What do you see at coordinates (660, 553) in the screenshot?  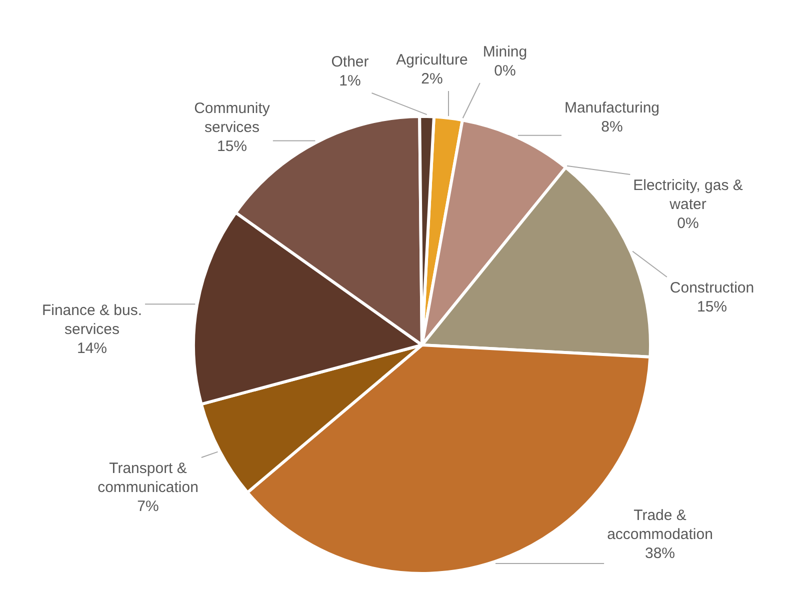 I see `data-label: 38%` at bounding box center [660, 553].